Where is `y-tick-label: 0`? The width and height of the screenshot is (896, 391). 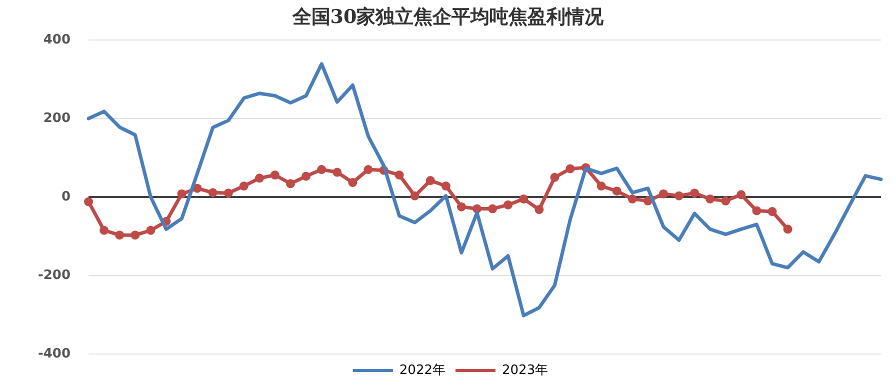
y-tick-label: 0 is located at coordinates (66, 196).